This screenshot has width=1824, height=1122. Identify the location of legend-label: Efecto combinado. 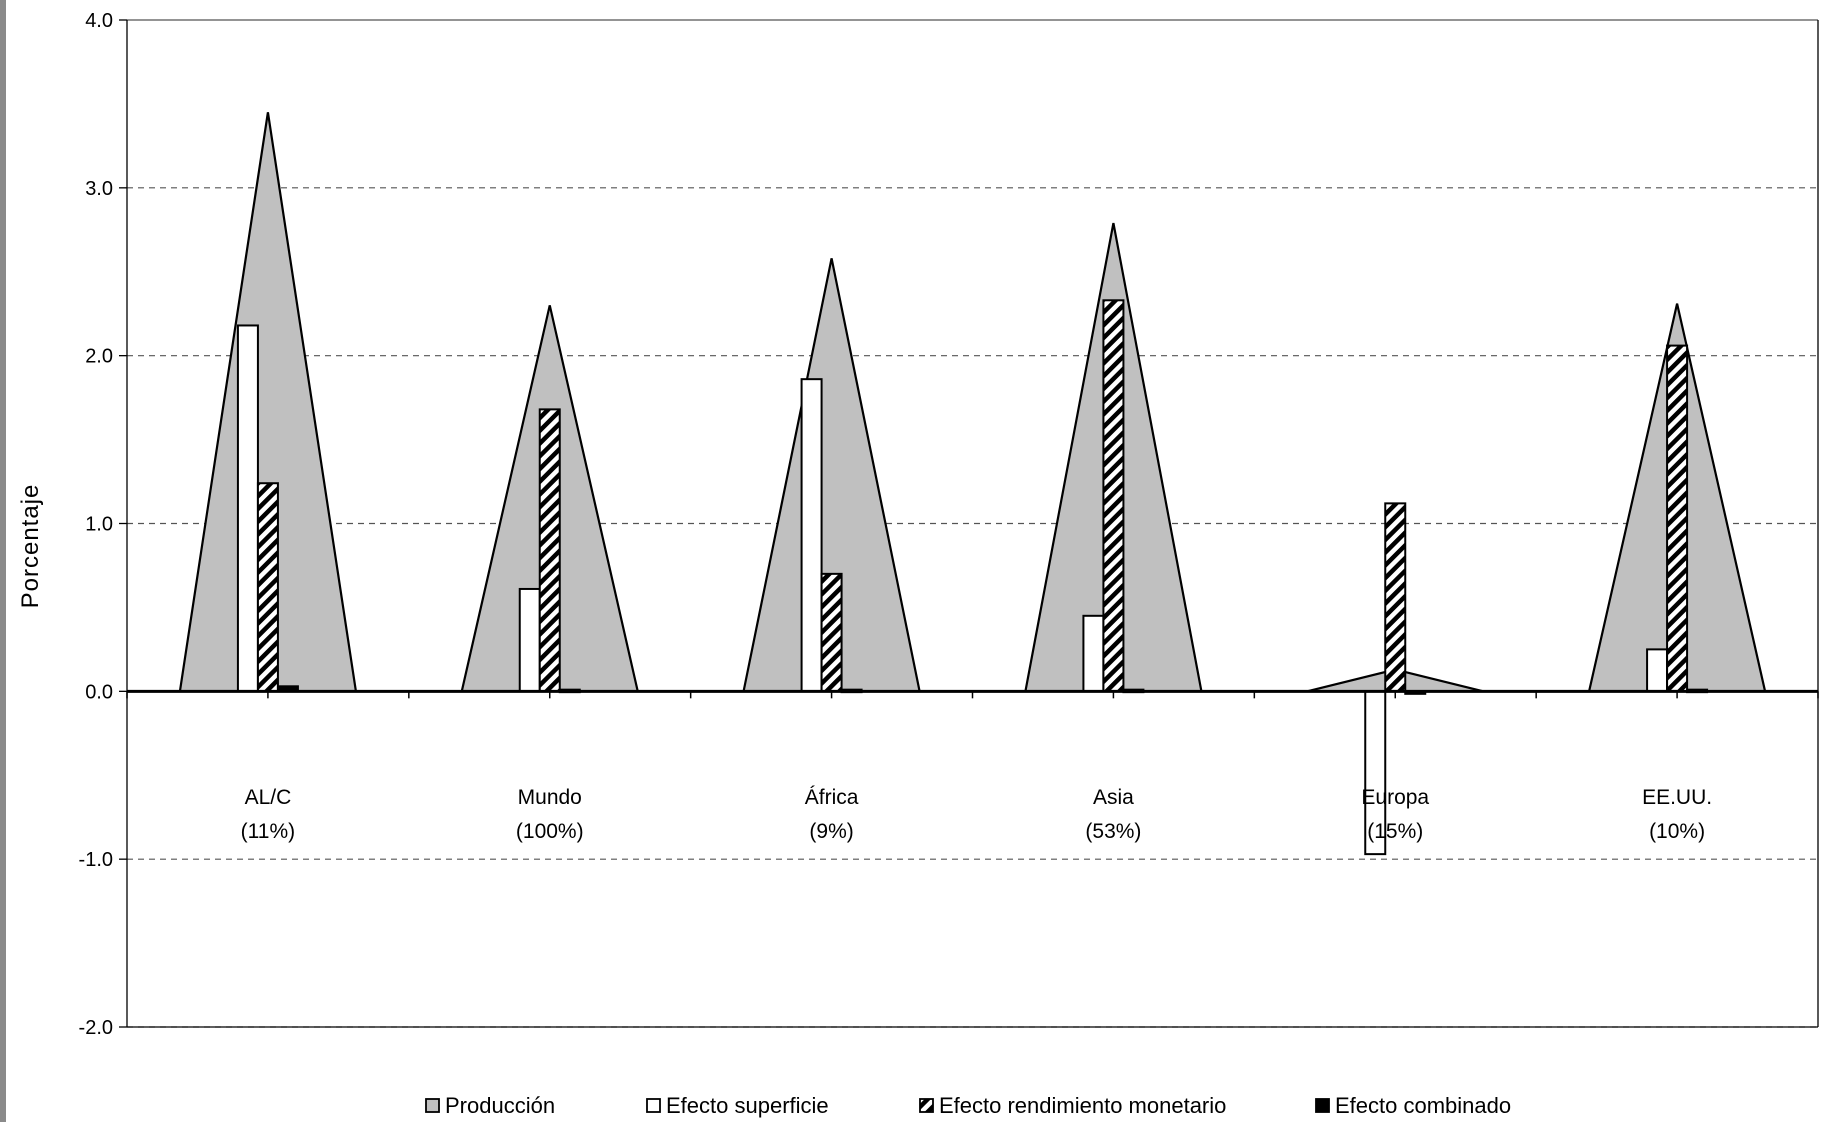
(1423, 1105).